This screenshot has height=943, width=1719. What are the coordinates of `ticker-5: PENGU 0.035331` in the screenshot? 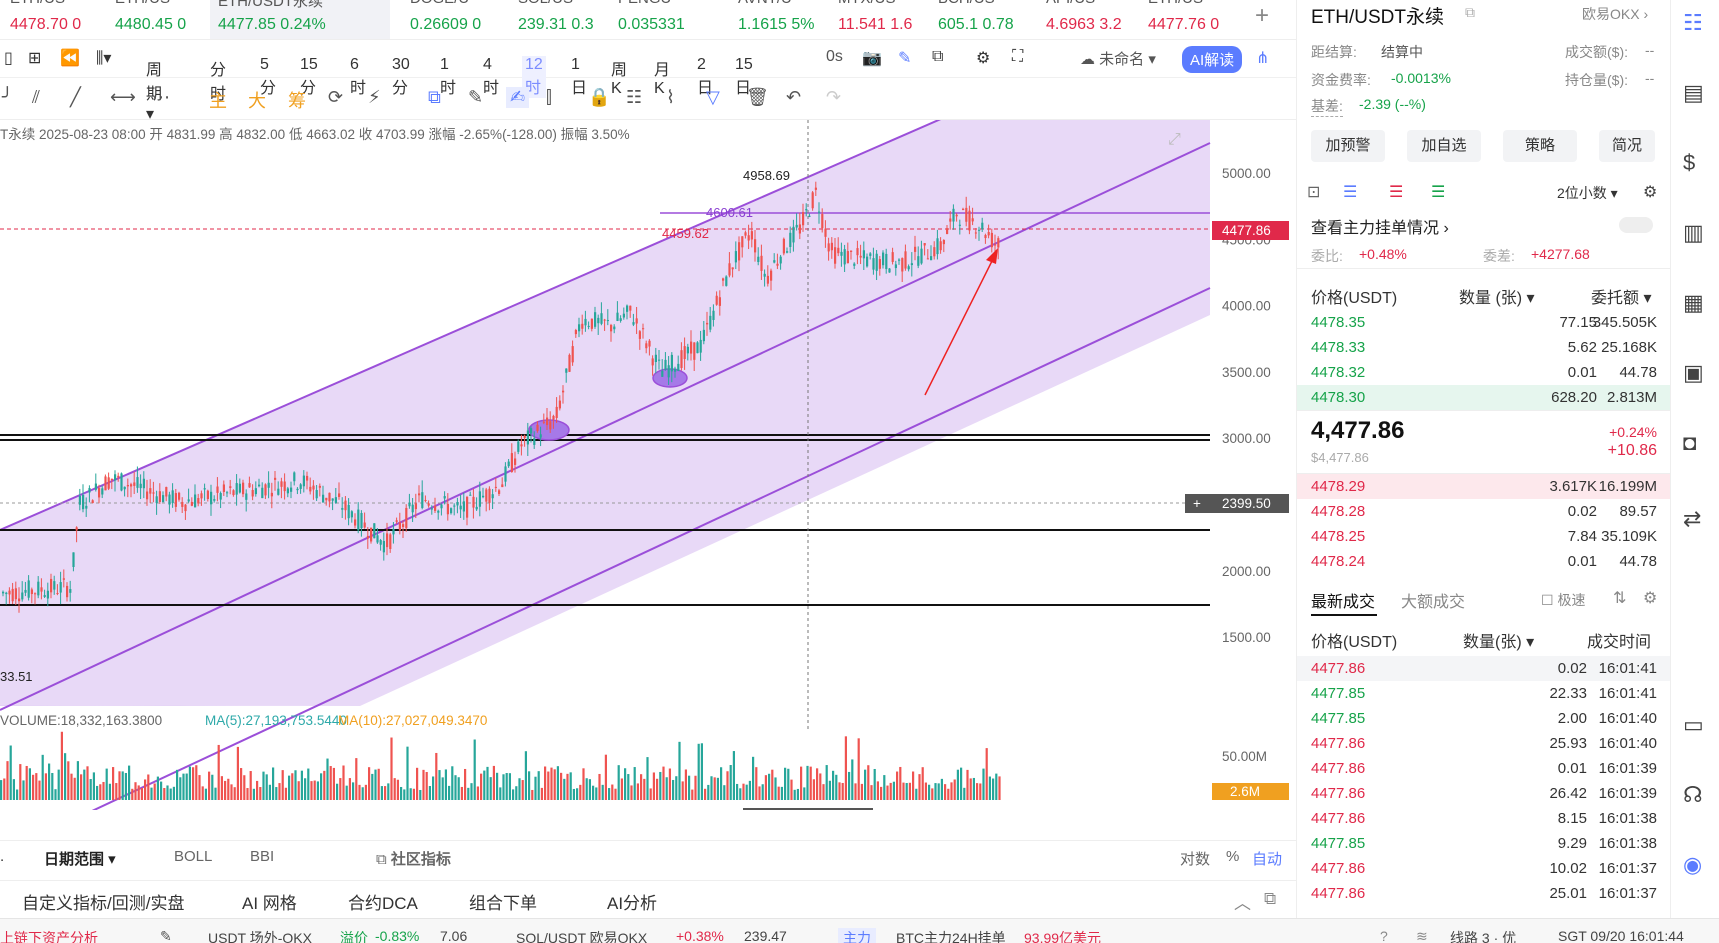 It's located at (664, 19).